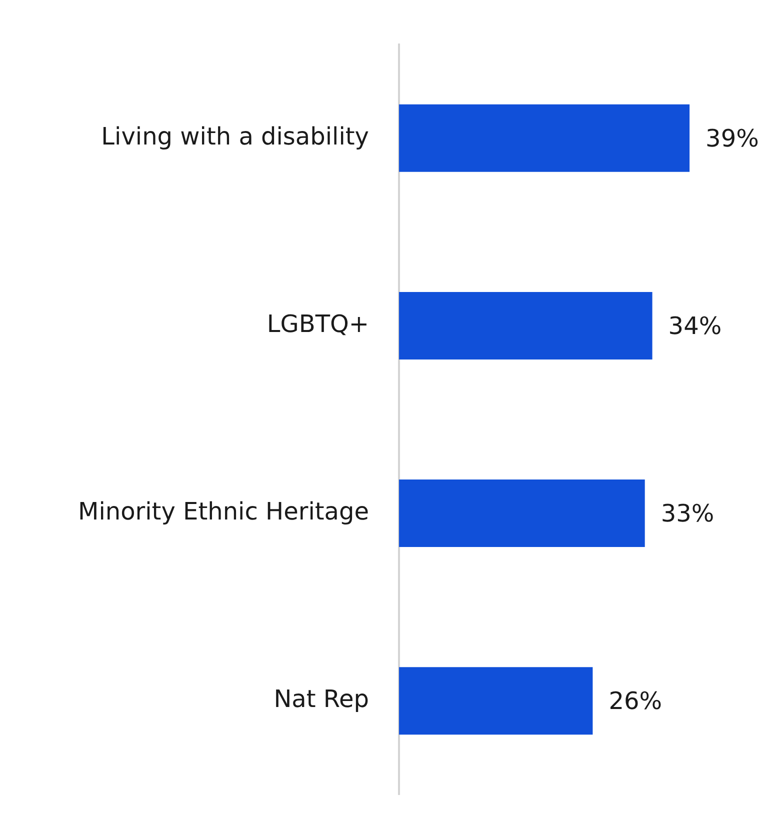  What do you see at coordinates (635, 701) in the screenshot?
I see `data-label: 26%` at bounding box center [635, 701].